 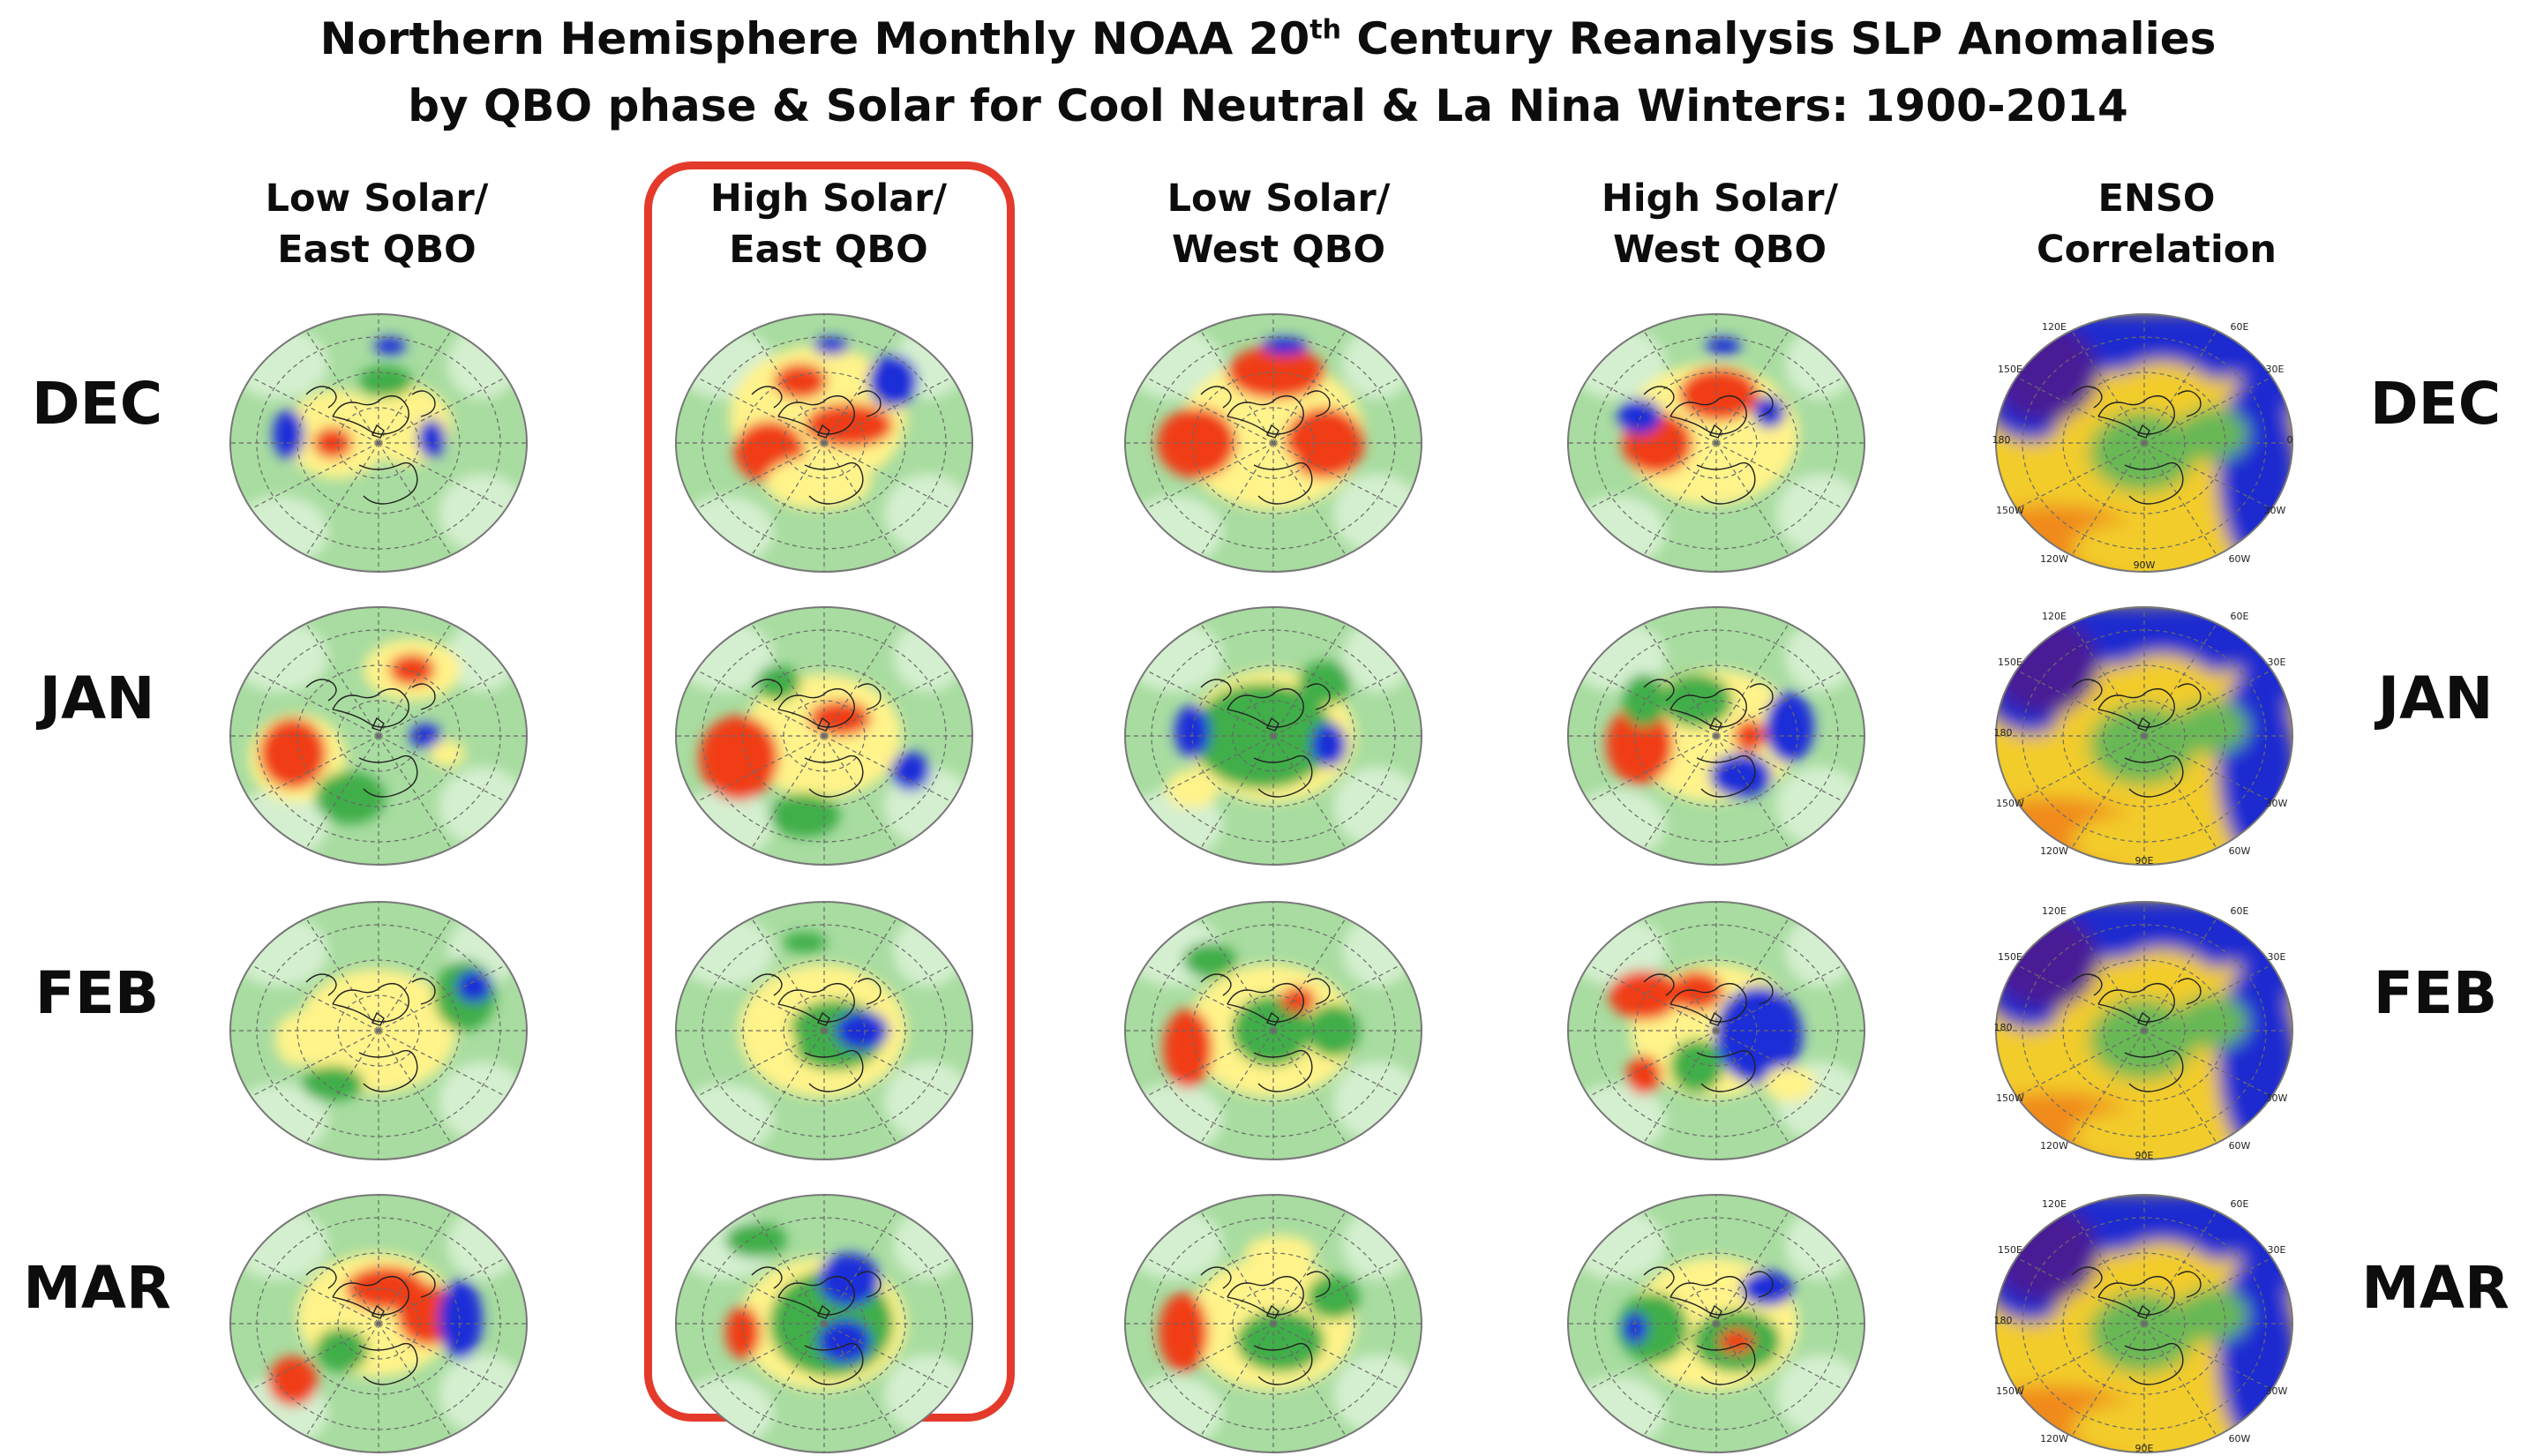 I want to click on map-panel-enso-correlation-dec: 120E 60E 150E 30E 180 0 150W 30W 120W 90W 60W, so click(x=2144, y=443).